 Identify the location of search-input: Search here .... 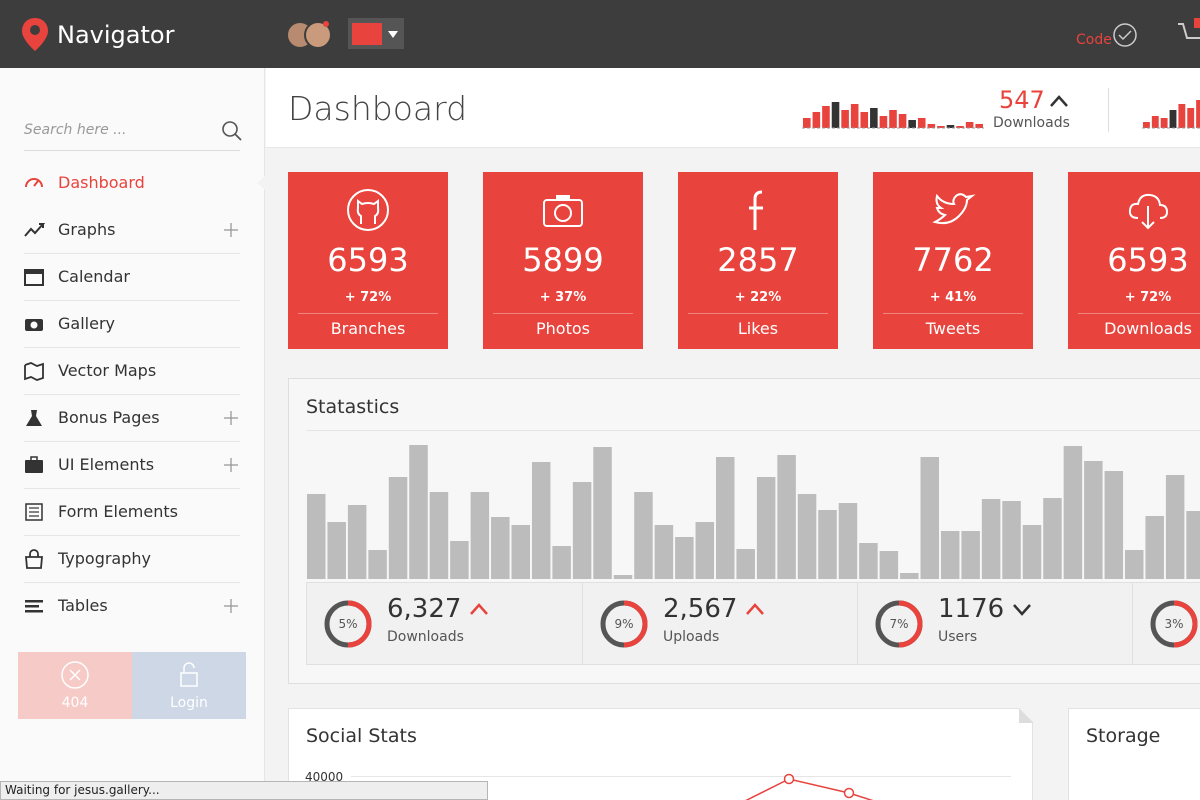
(75, 130).